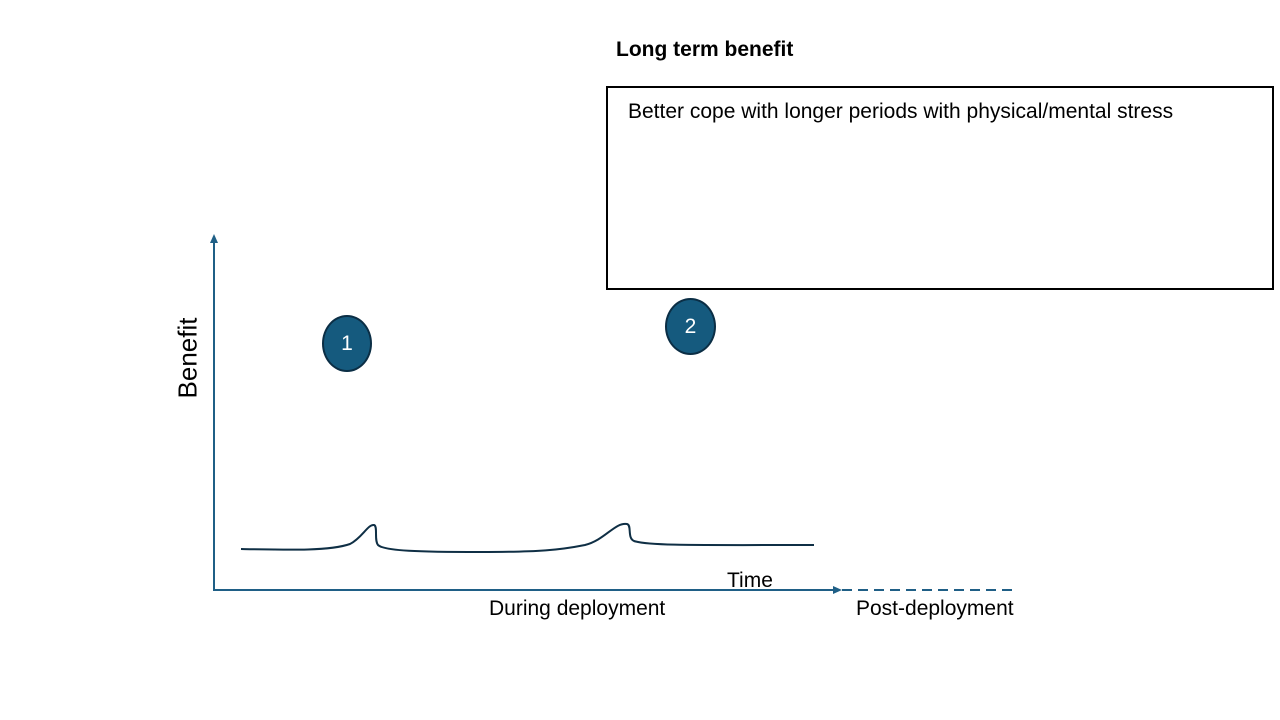  I want to click on x-axis-arrowhead, so click(837, 590).